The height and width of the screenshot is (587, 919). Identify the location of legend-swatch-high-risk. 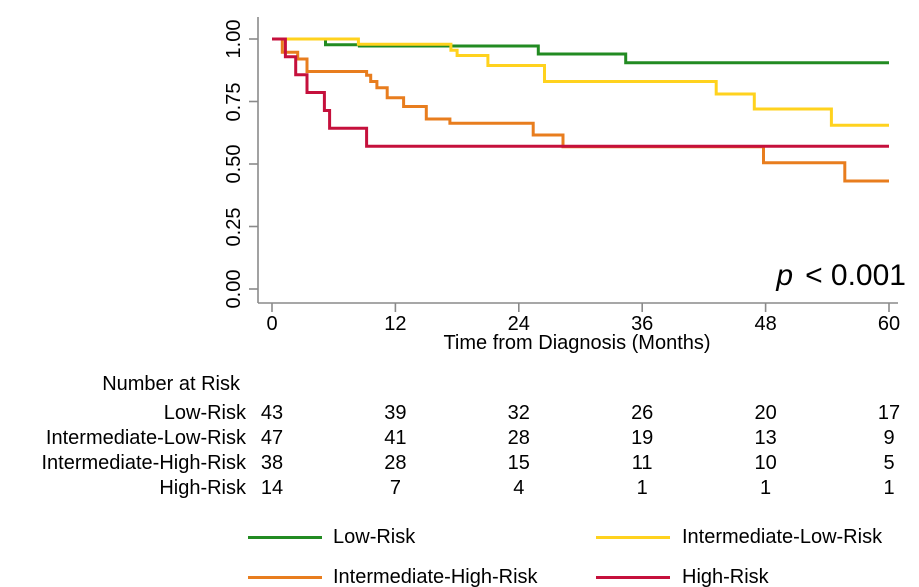
(633, 577).